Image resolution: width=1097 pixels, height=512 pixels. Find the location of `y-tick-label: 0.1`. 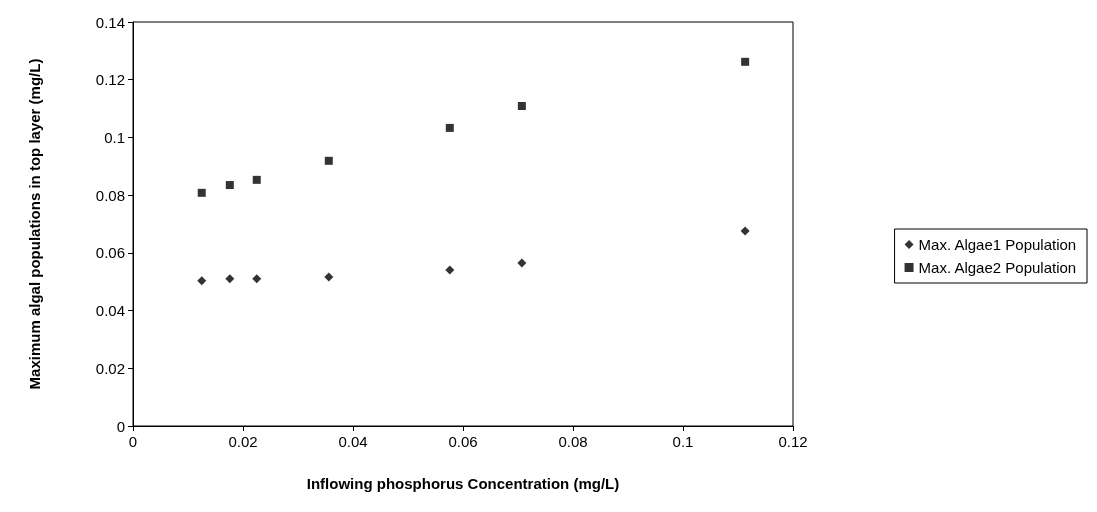

y-tick-label: 0.1 is located at coordinates (114, 137).